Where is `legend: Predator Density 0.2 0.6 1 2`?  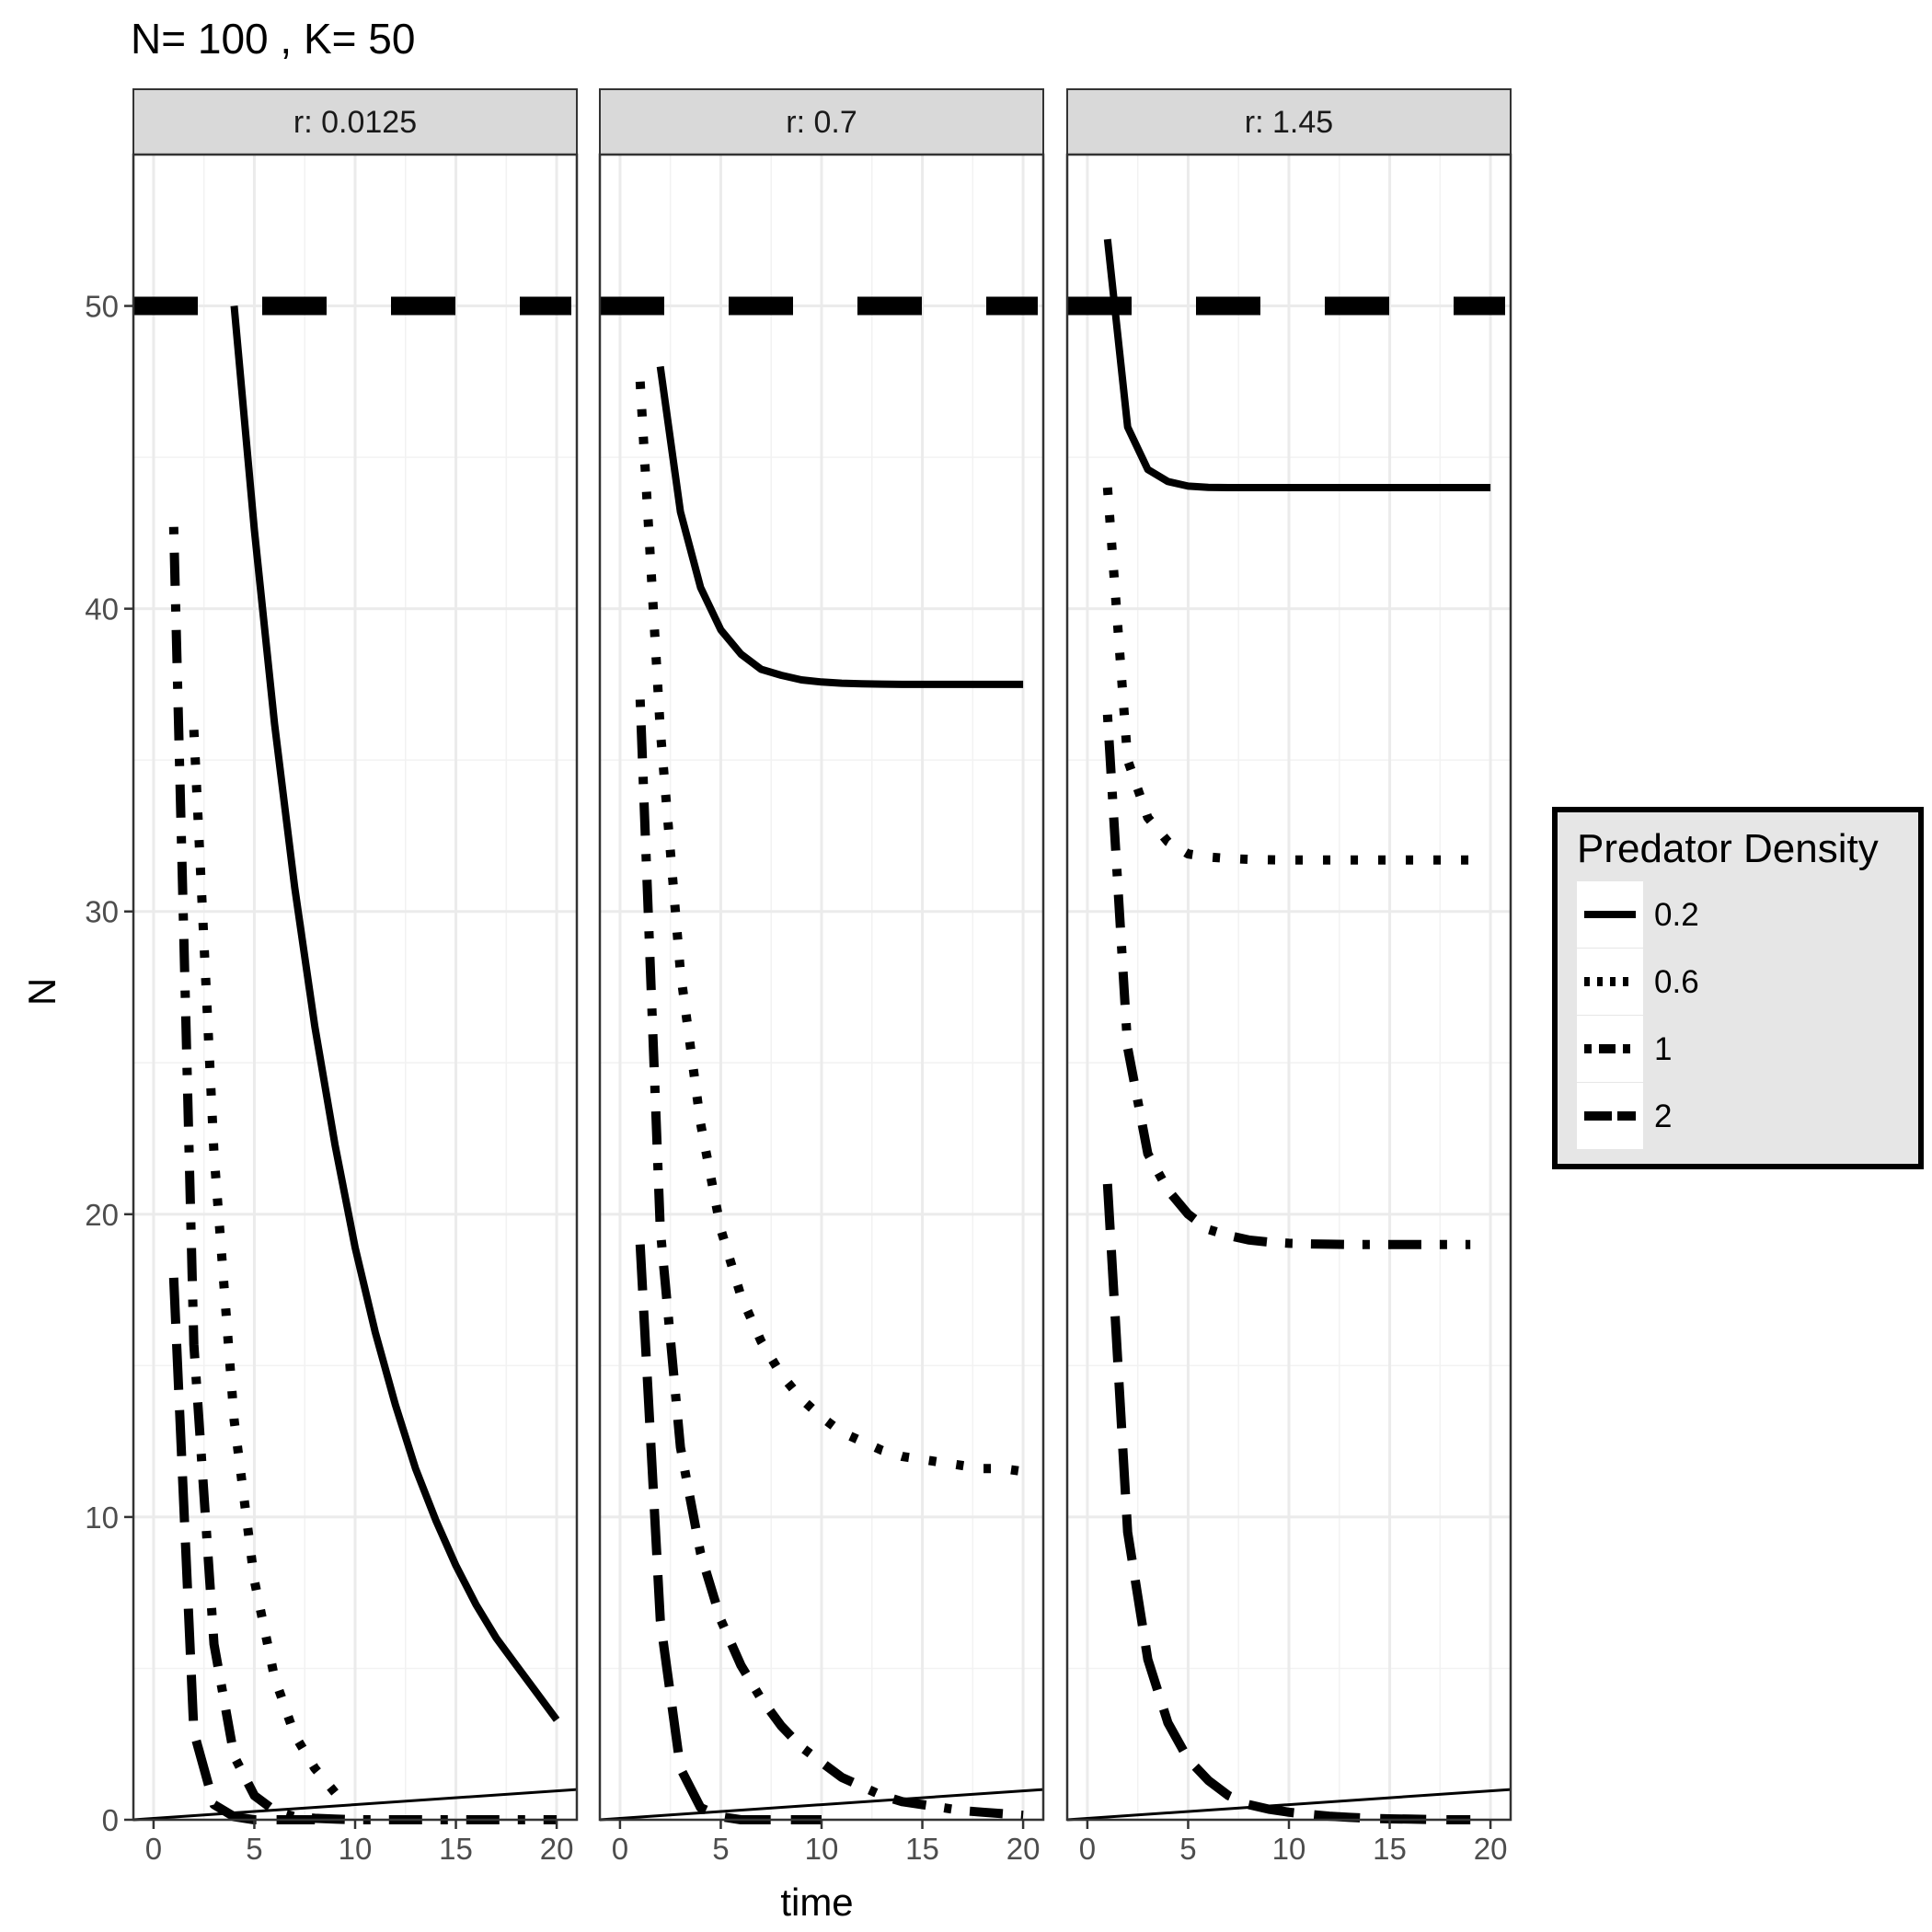
legend: Predator Density 0.2 0.6 1 2 is located at coordinates (1738, 988).